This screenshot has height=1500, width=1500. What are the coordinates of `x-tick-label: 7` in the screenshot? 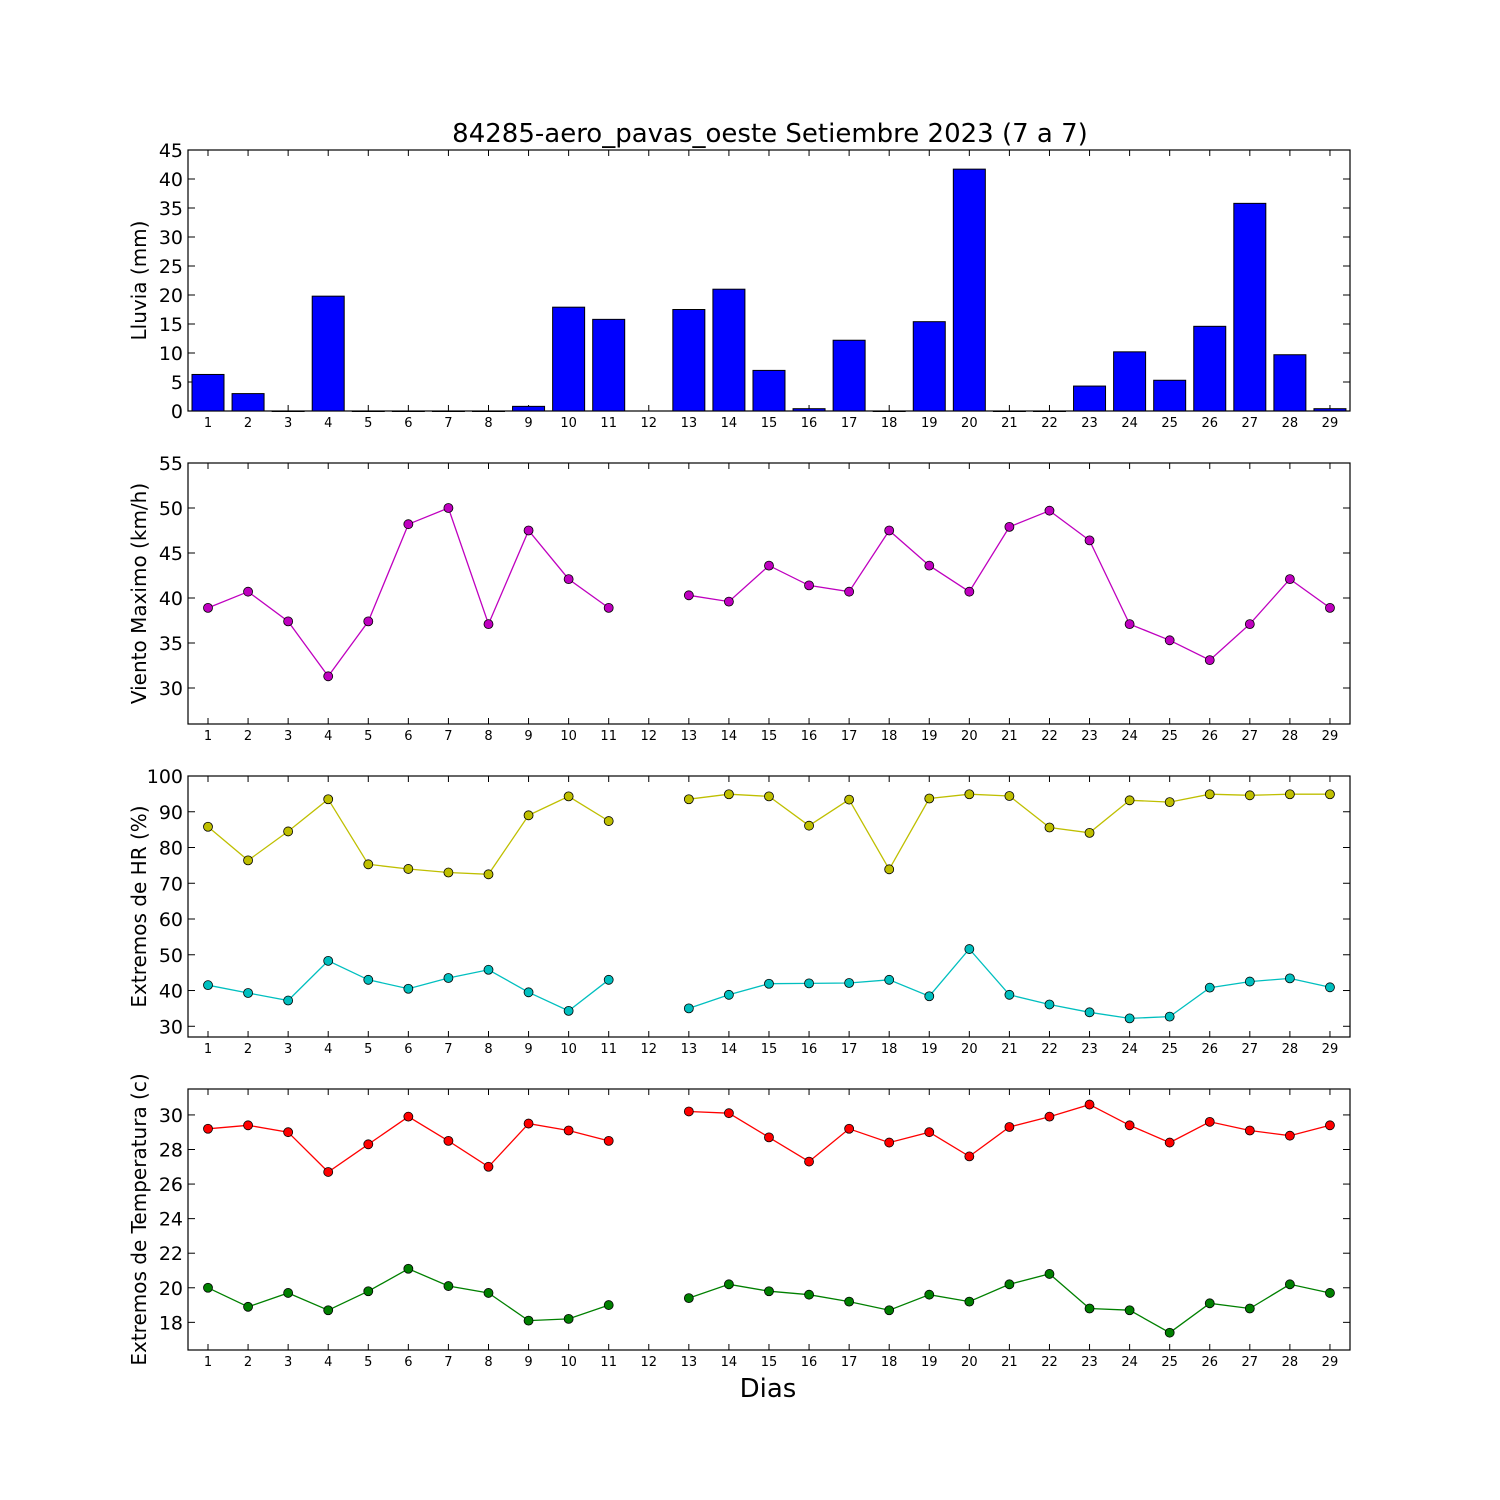 It's located at (448, 736).